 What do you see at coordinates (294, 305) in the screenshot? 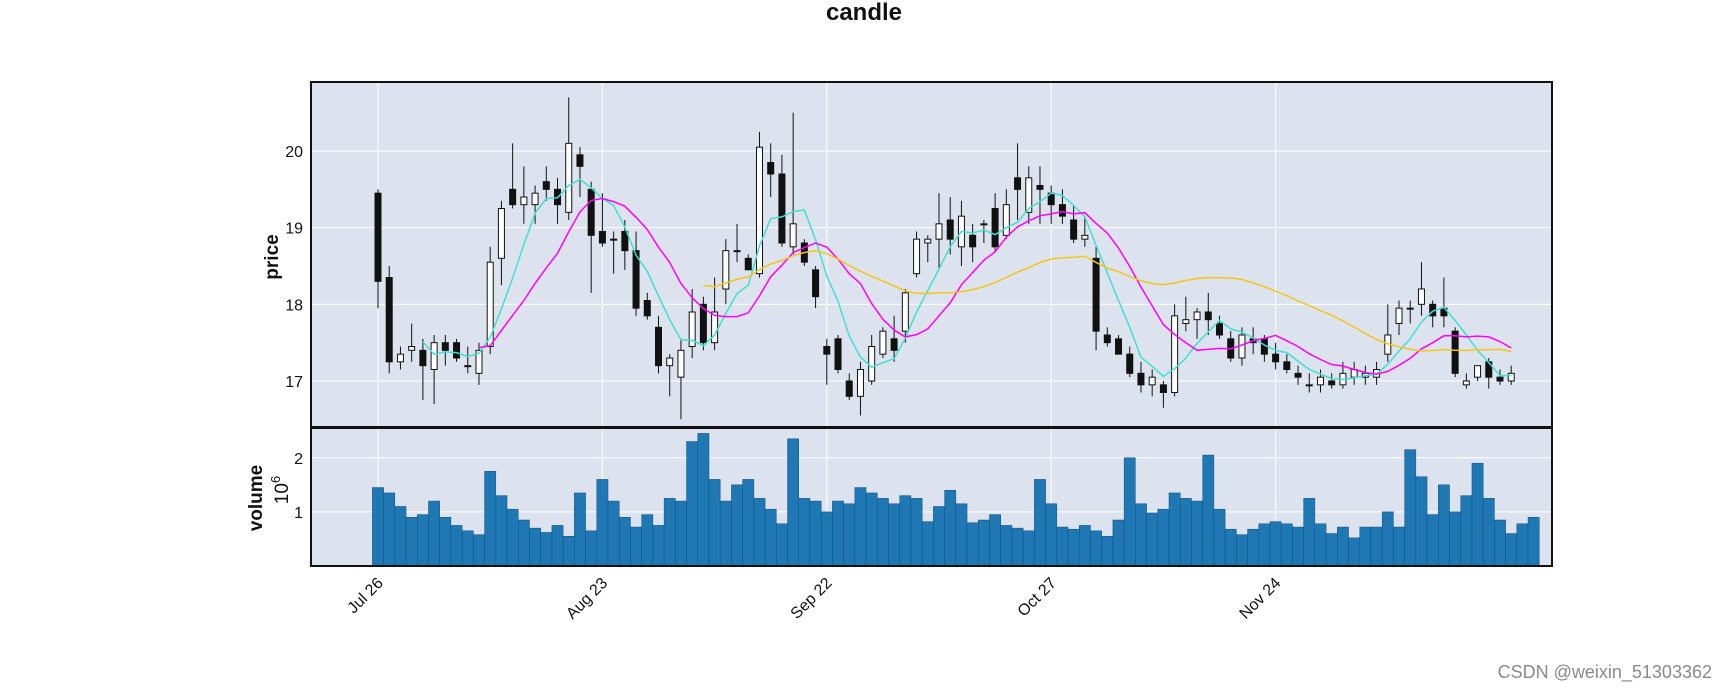
I see `price-tick-label: 18` at bounding box center [294, 305].